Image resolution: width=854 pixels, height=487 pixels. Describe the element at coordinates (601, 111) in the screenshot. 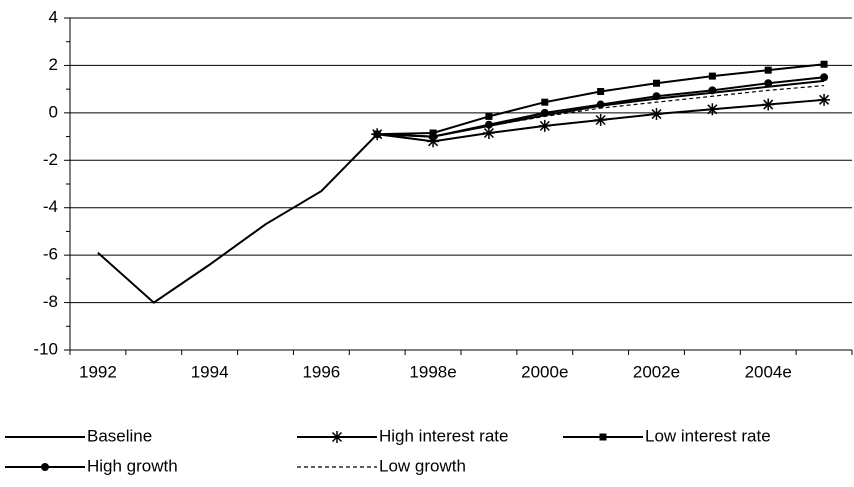

I see `series-line` at that location.